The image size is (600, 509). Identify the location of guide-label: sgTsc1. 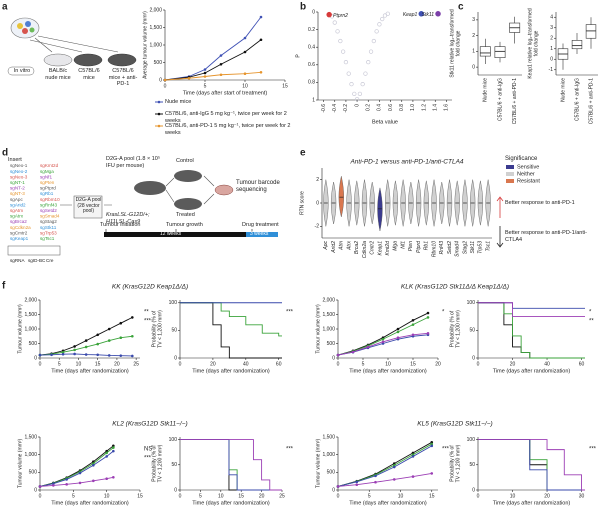
(47, 238).